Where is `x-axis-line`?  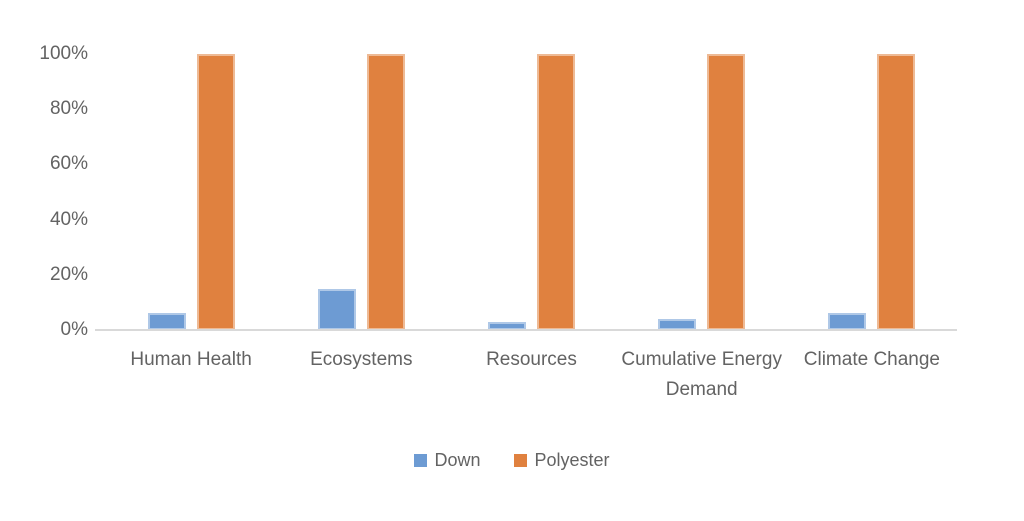 x-axis-line is located at coordinates (526, 330).